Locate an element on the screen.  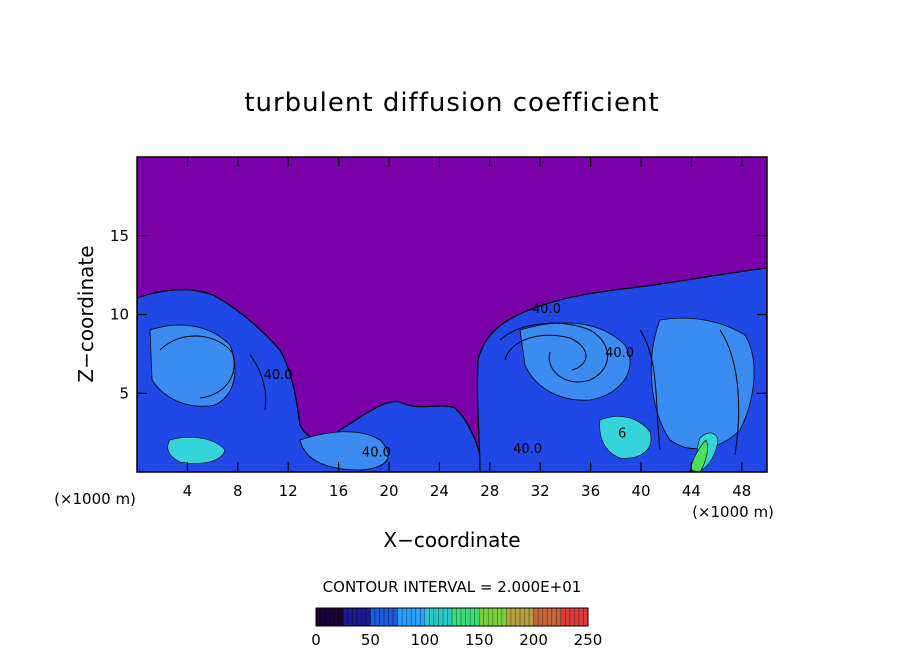
green-hotspot is located at coordinates (698, 455).